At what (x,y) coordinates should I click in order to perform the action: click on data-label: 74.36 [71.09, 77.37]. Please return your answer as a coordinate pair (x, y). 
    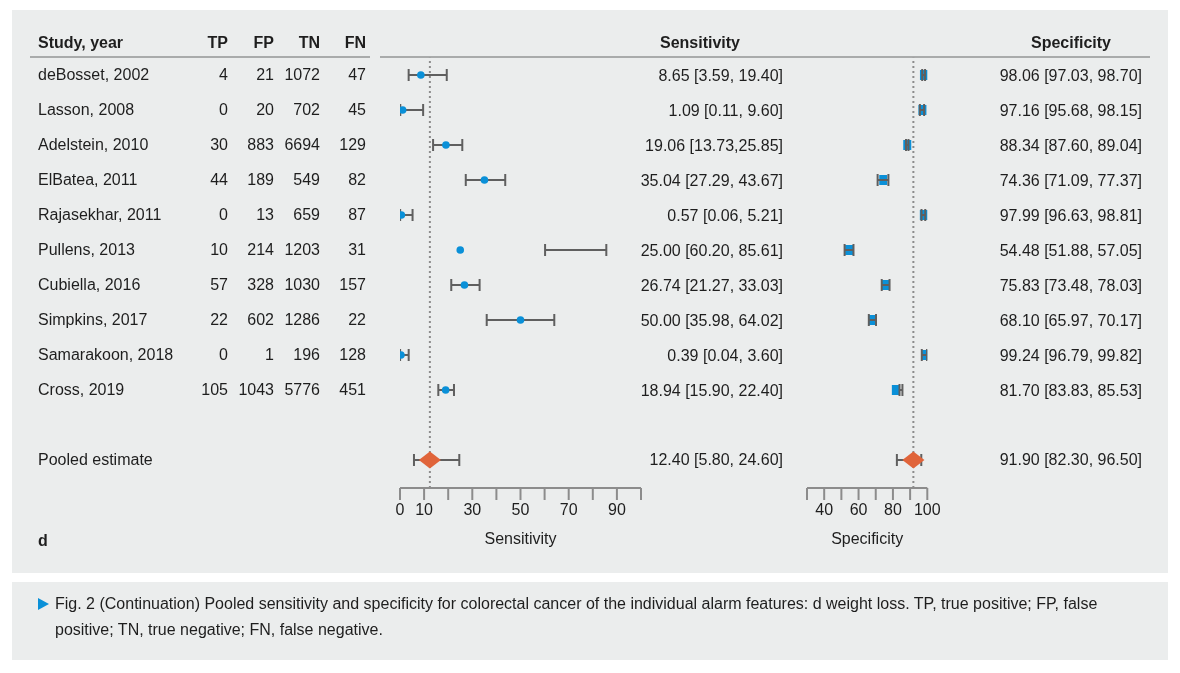
    Looking at the image, I should click on (1070, 180).